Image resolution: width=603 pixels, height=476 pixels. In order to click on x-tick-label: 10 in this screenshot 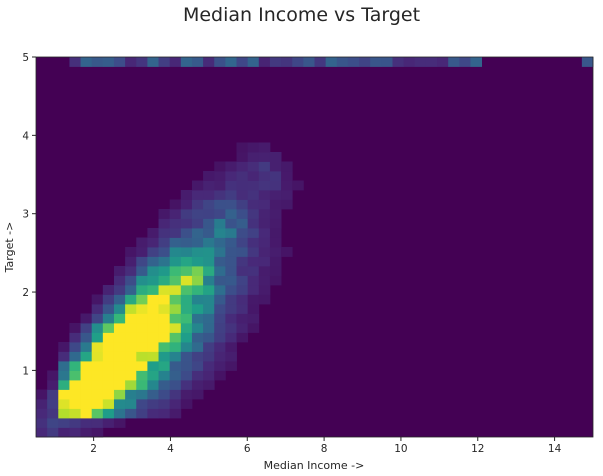, I will do `click(400, 449)`.